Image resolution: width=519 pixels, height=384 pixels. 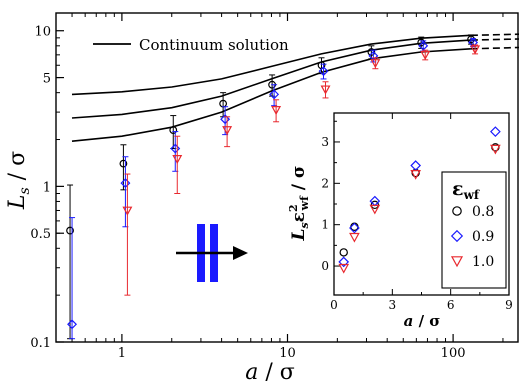 What do you see at coordinates (434, 321) in the screenshot?
I see `inset-x-axis-label-unit: σ` at bounding box center [434, 321].